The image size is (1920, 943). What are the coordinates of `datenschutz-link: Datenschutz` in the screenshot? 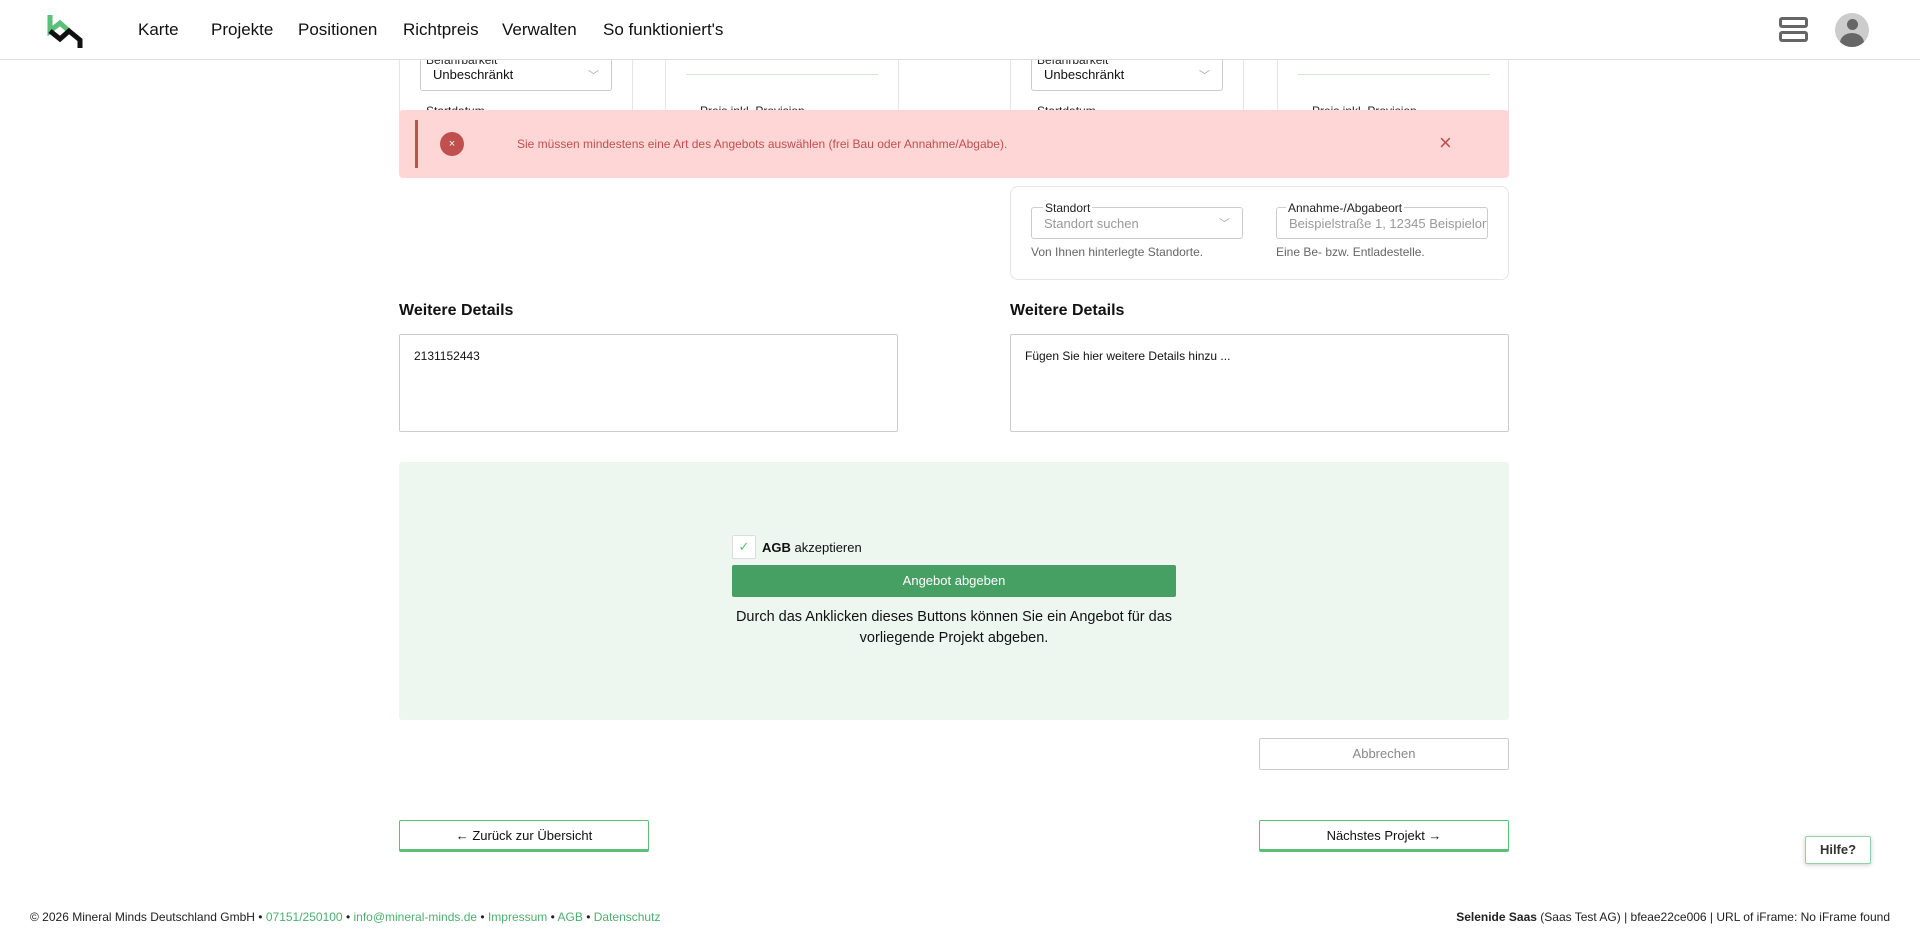 It's located at (627, 917).